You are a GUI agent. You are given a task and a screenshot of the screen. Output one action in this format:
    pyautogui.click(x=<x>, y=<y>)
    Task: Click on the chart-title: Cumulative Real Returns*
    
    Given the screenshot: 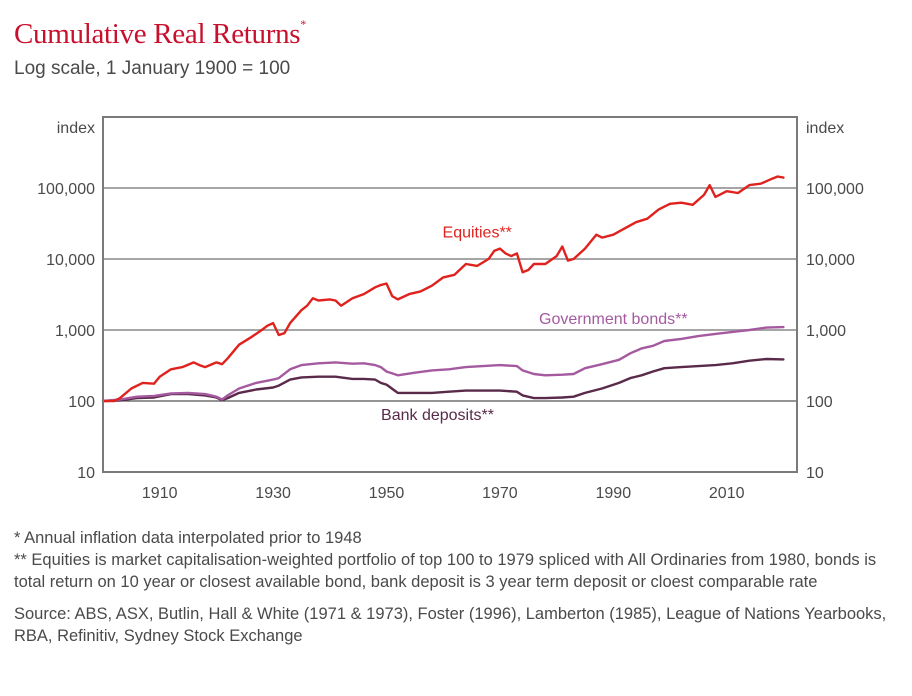 What is the action you would take?
    pyautogui.click(x=160, y=34)
    